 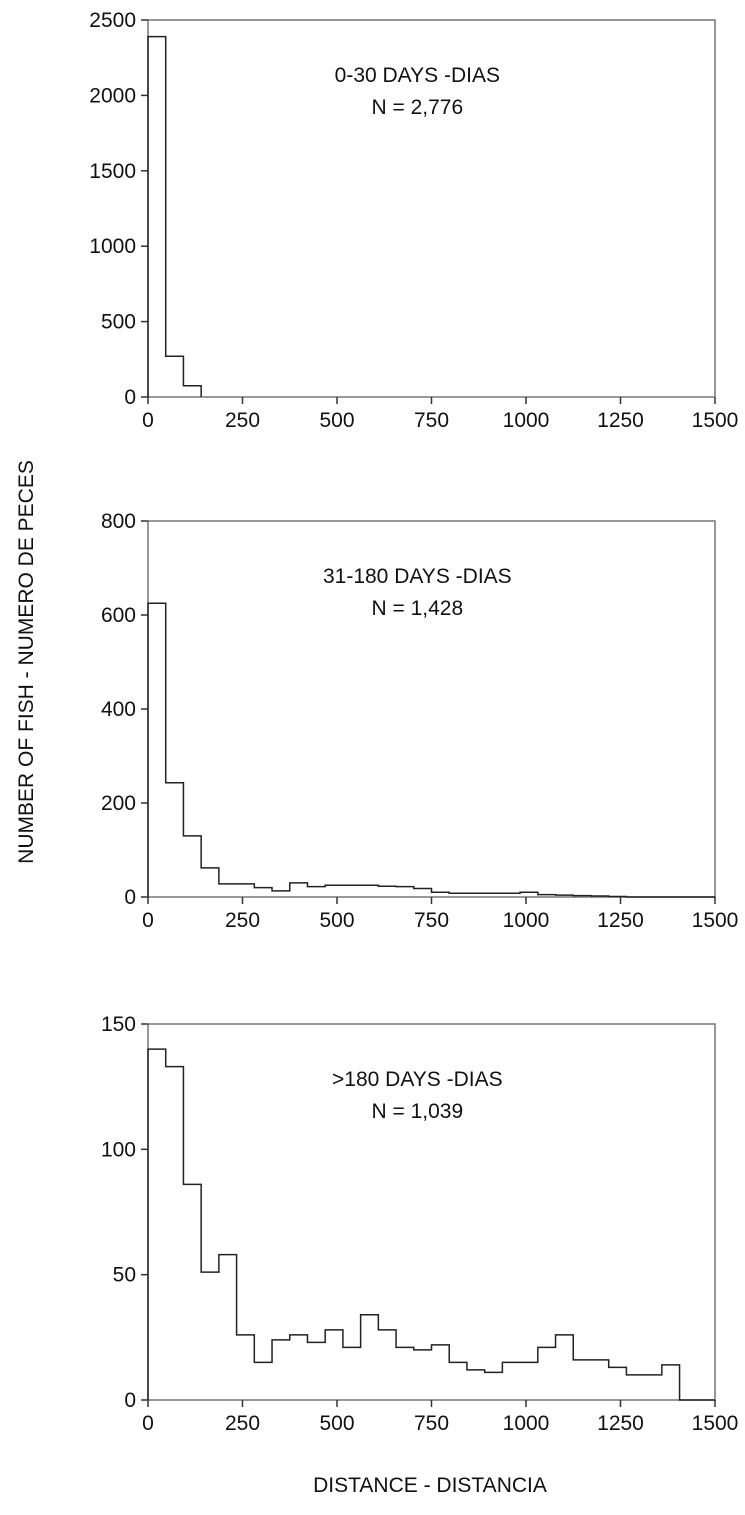 I want to click on y-tick-label: 50, so click(x=124, y=1275).